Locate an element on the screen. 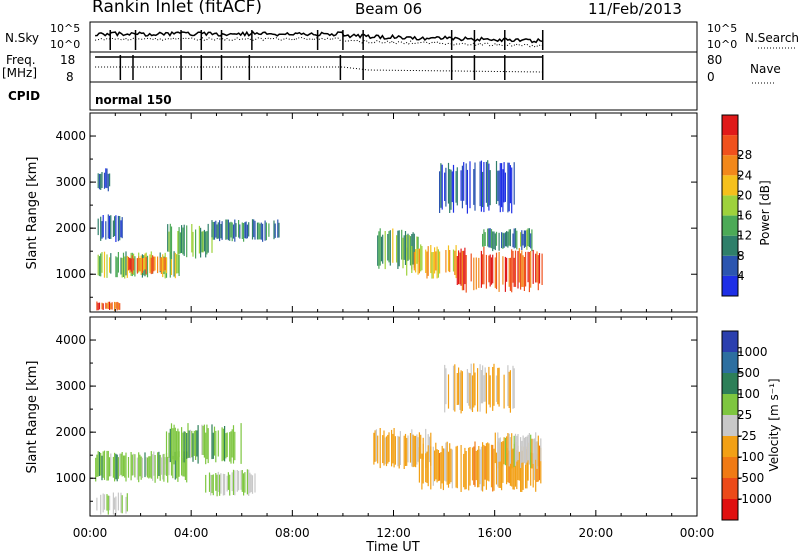  colorbar-tick-label: 12 is located at coordinates (744, 236).